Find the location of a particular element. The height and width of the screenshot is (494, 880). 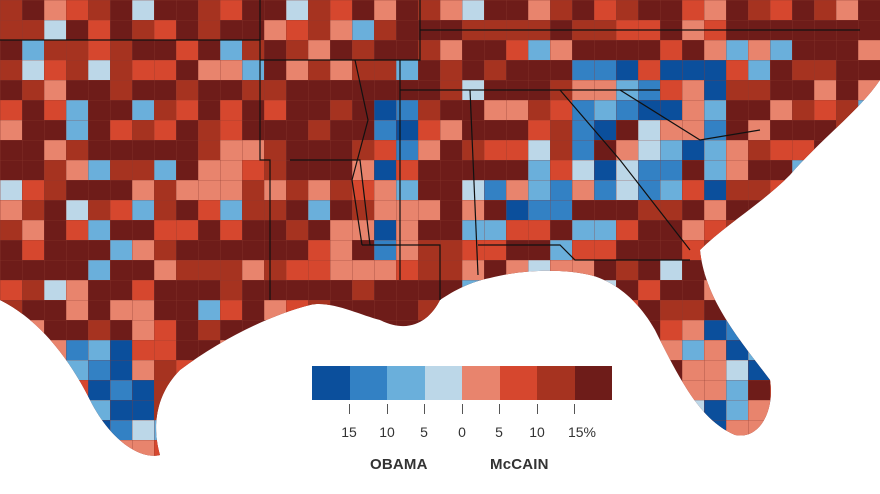

legend-tick-label: 0 is located at coordinates (462, 432).